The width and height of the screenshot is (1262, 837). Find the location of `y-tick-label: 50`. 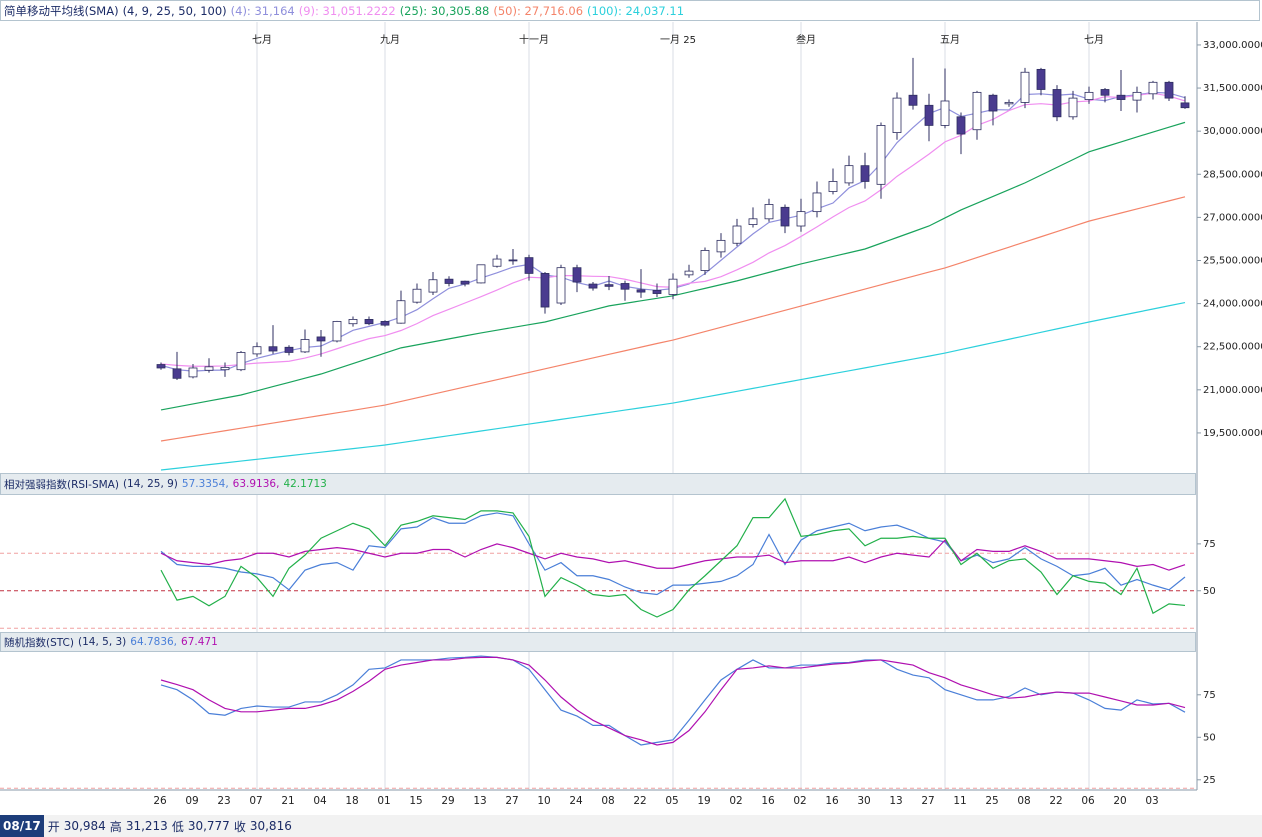

y-tick-label: 50 is located at coordinates (1209, 591).